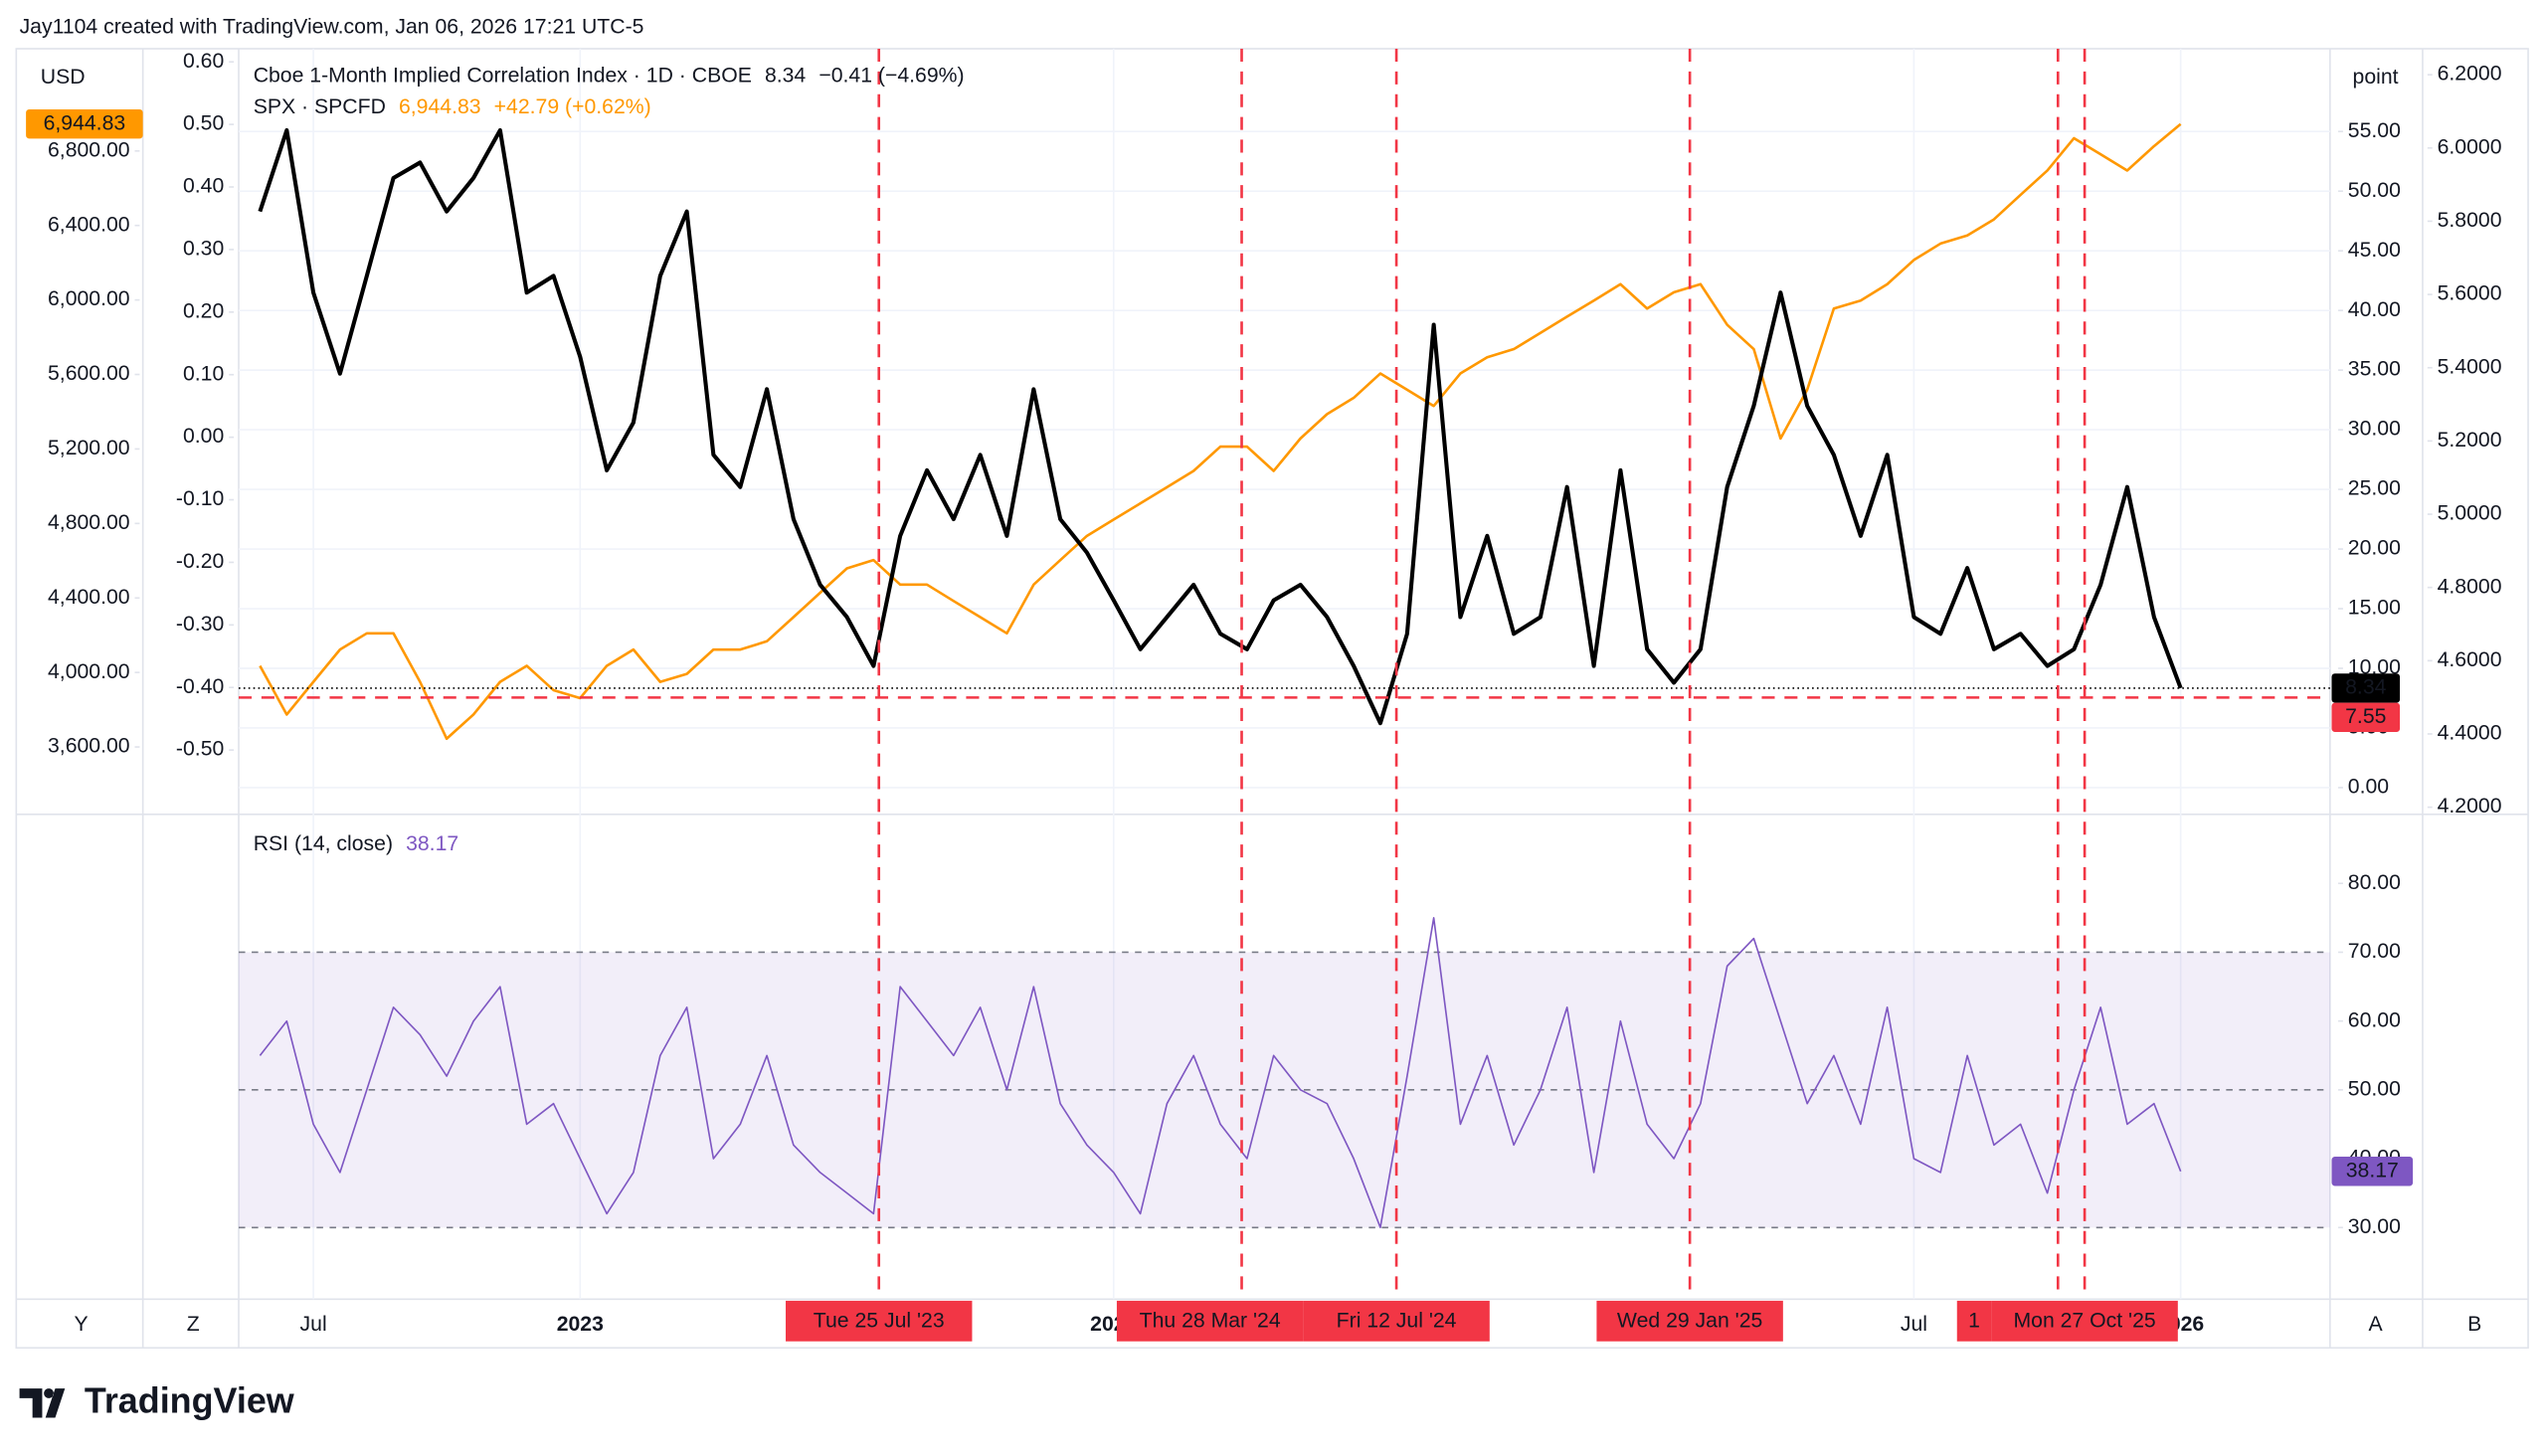 The height and width of the screenshot is (1456, 2546). I want to click on y-tick-label: 4,800.00, so click(89, 522).